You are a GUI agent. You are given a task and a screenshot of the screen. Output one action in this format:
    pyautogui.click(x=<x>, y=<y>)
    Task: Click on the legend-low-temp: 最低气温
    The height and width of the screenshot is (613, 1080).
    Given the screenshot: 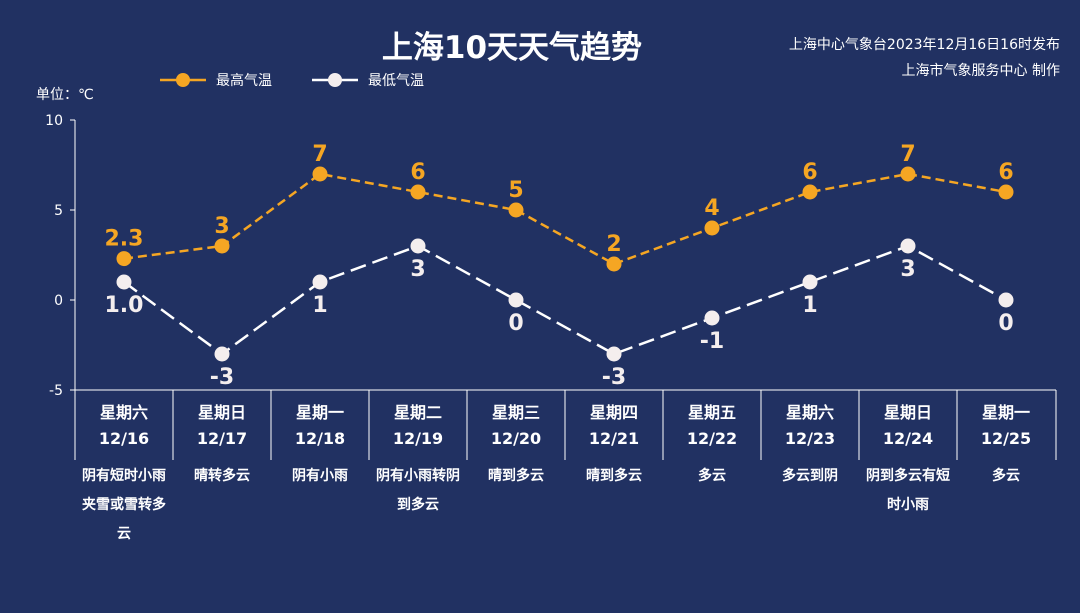 What is the action you would take?
    pyautogui.click(x=368, y=80)
    